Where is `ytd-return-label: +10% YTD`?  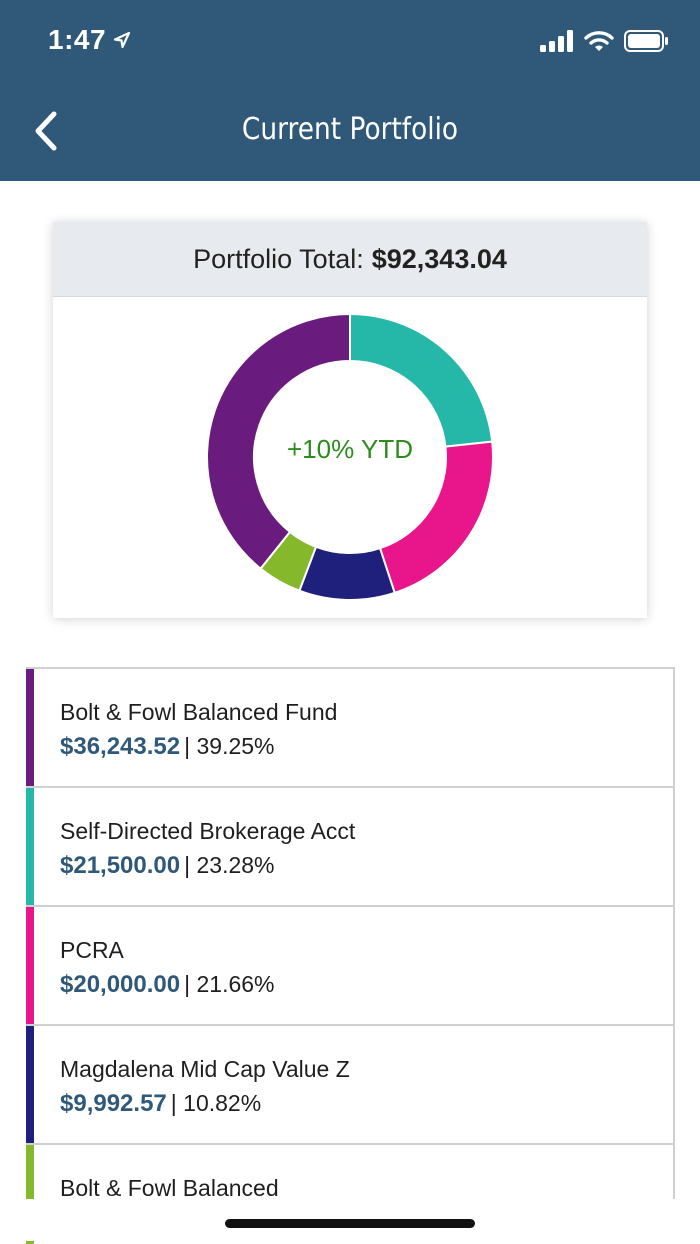 ytd-return-label: +10% YTD is located at coordinates (350, 449).